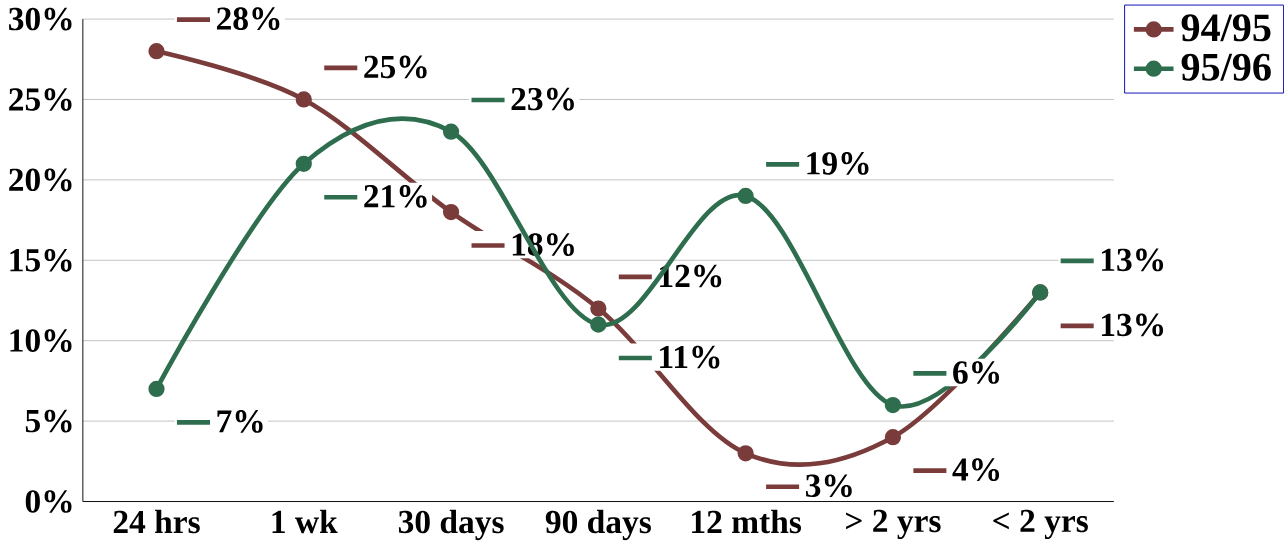  What do you see at coordinates (48, 421) in the screenshot?
I see `y-tick-label: 5%` at bounding box center [48, 421].